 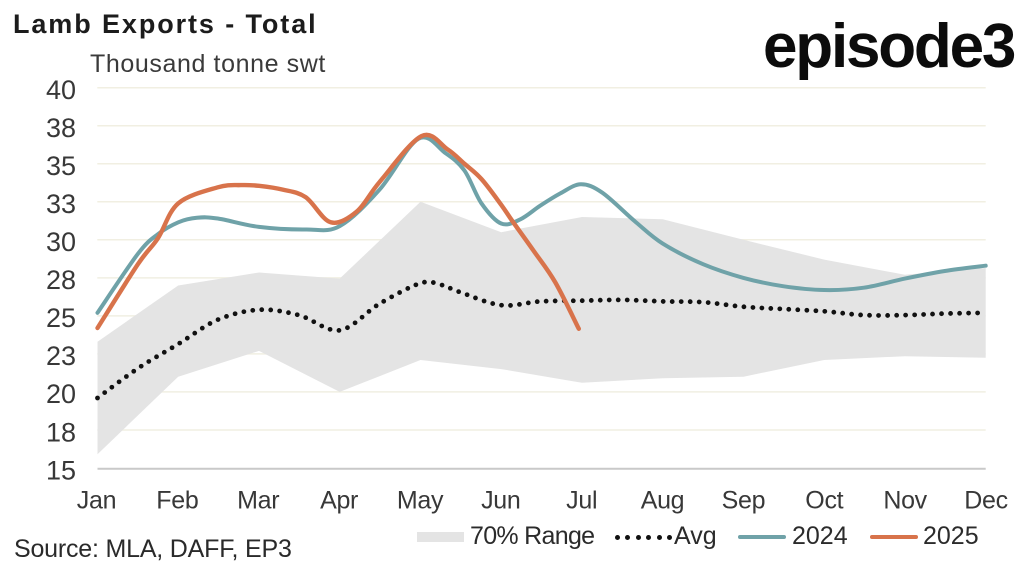 I want to click on svg-text: 33, so click(x=61, y=204).